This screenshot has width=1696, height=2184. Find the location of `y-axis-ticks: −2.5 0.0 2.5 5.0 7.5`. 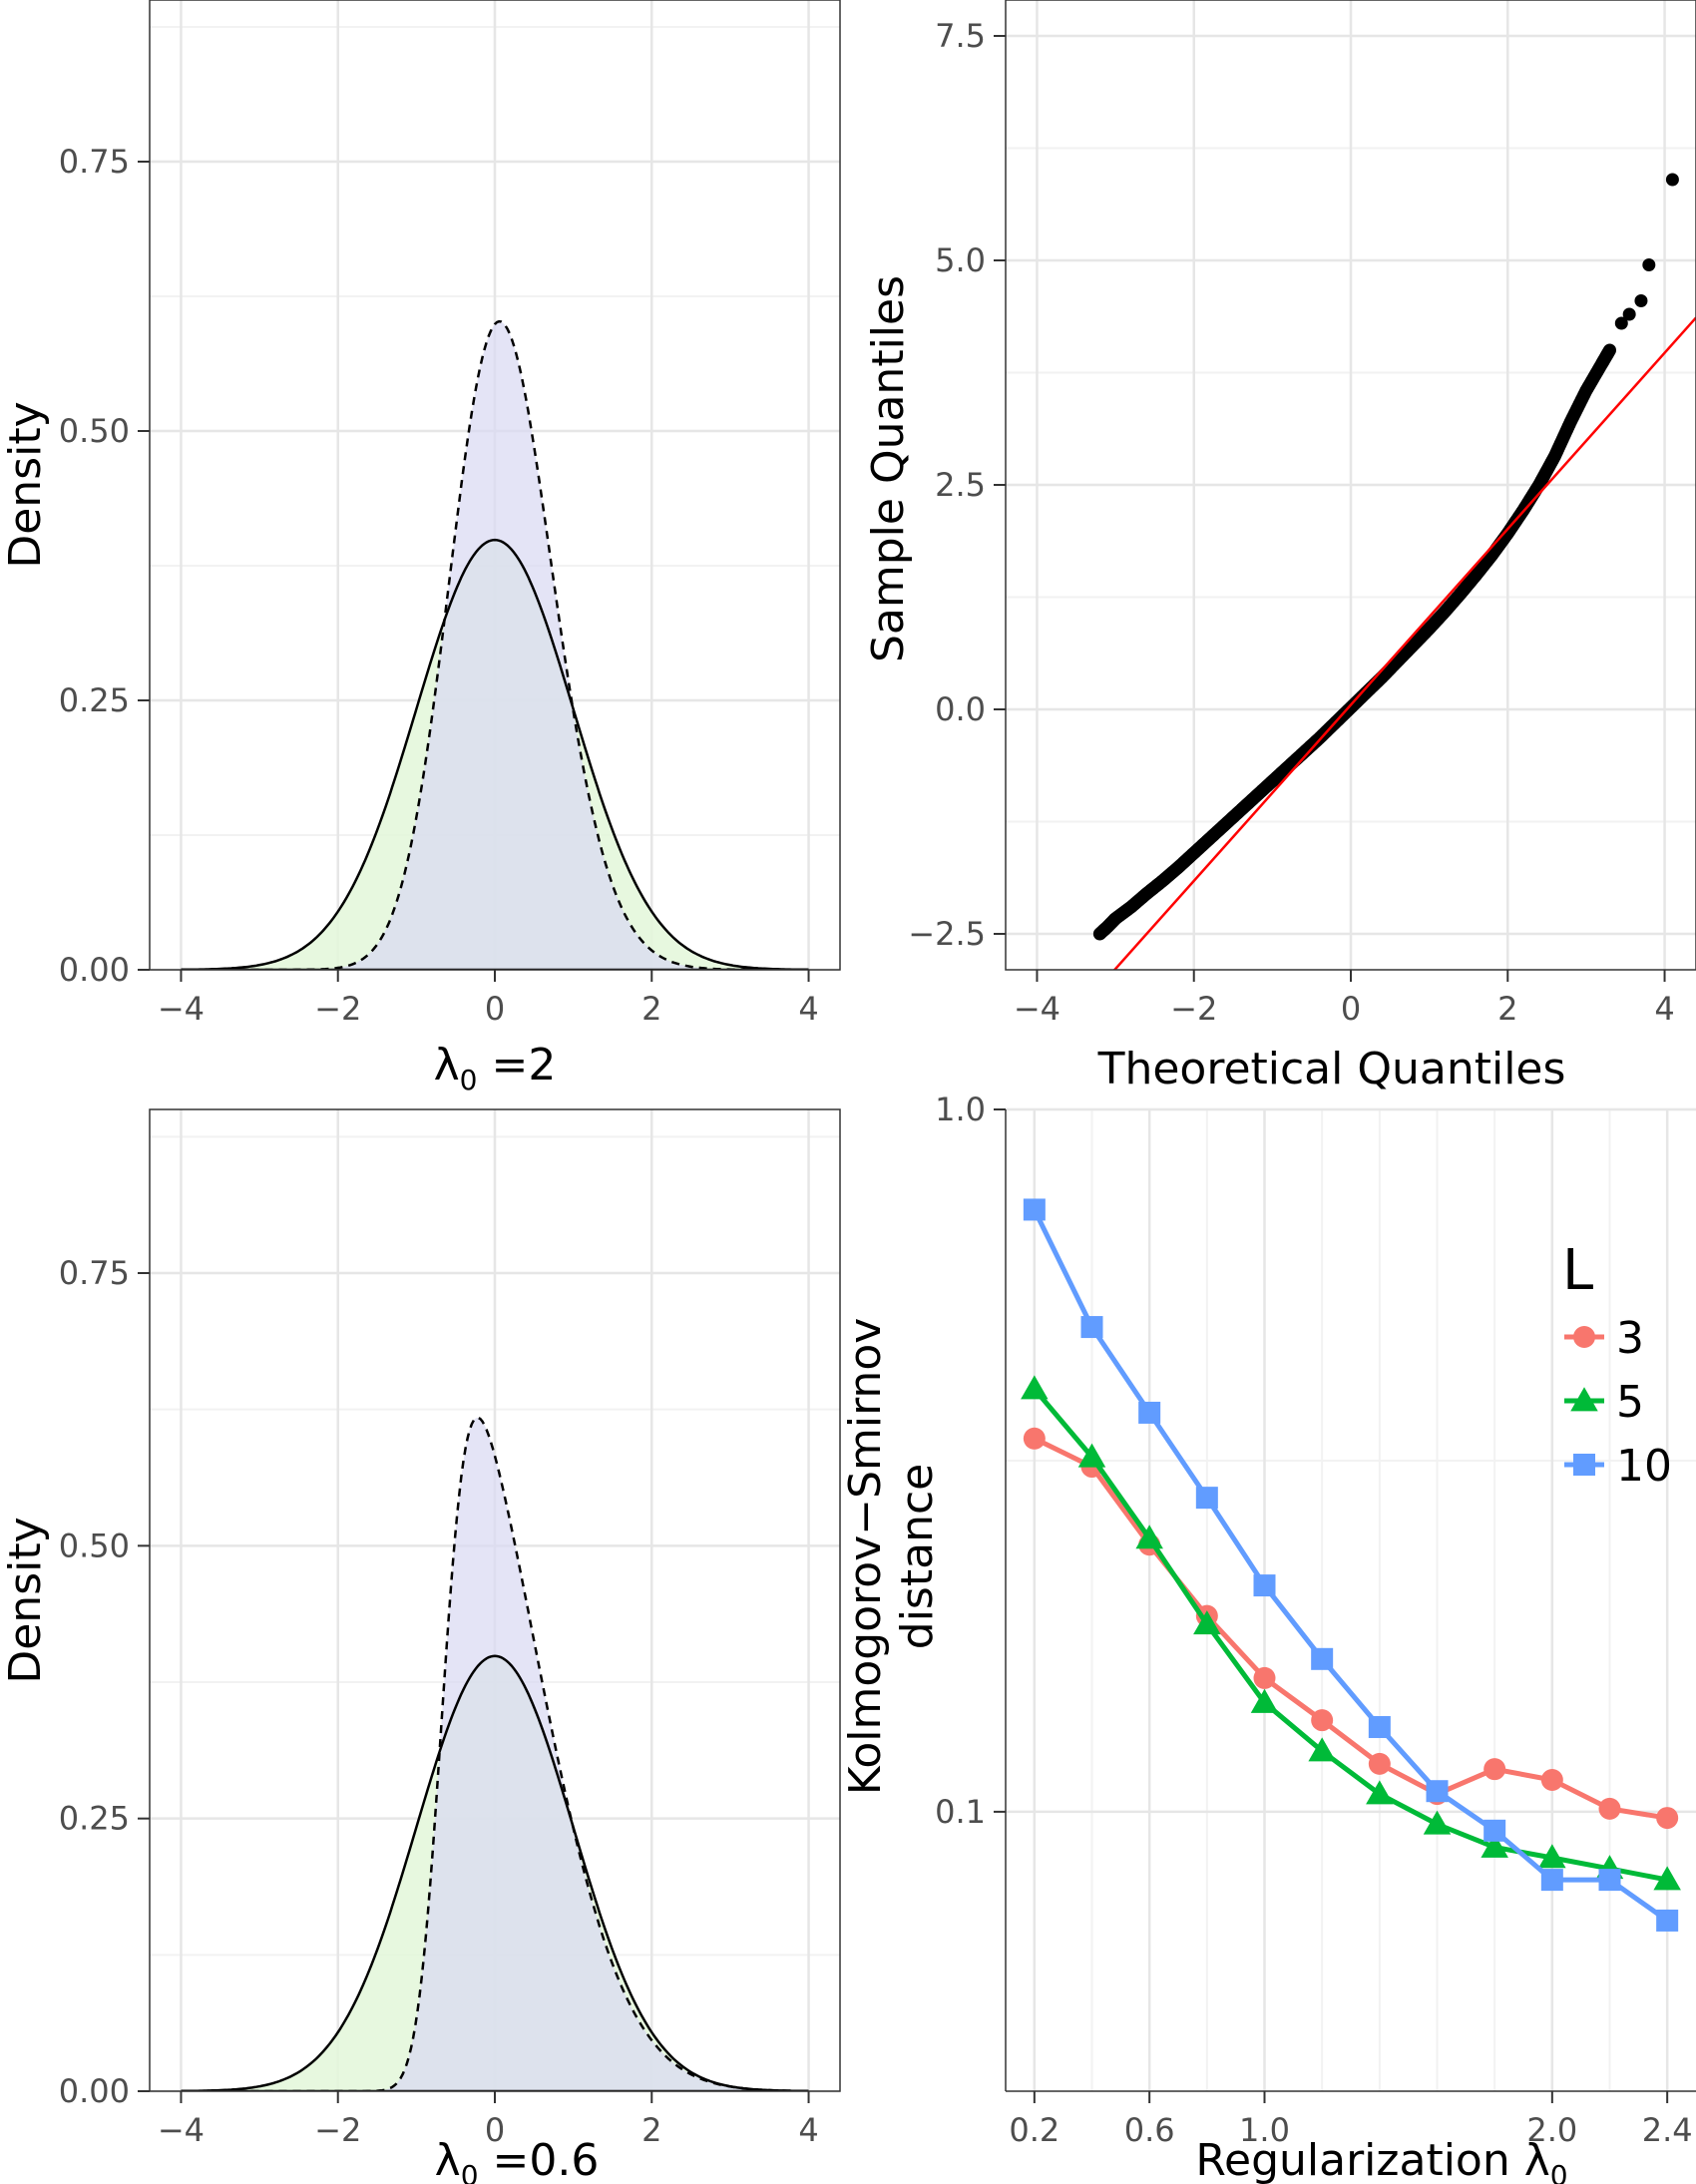

y-axis-ticks: −2.5 0.0 2.5 5.0 7.5 is located at coordinates (957, 485).